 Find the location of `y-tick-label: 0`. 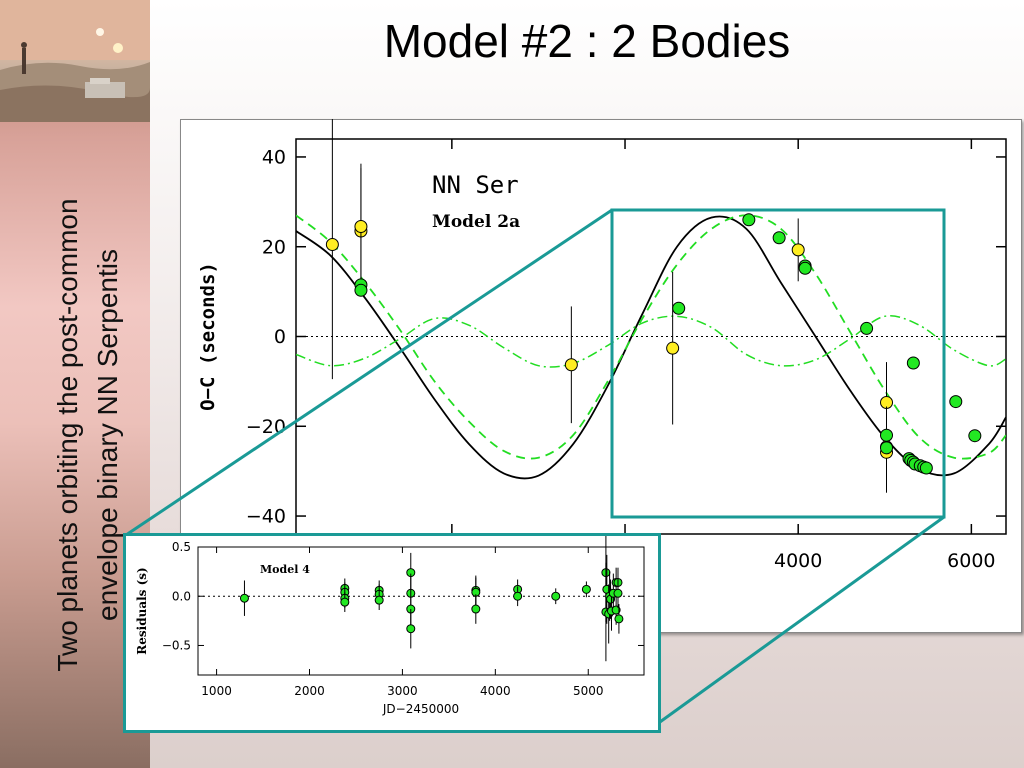

y-tick-label: 0 is located at coordinates (280, 337).